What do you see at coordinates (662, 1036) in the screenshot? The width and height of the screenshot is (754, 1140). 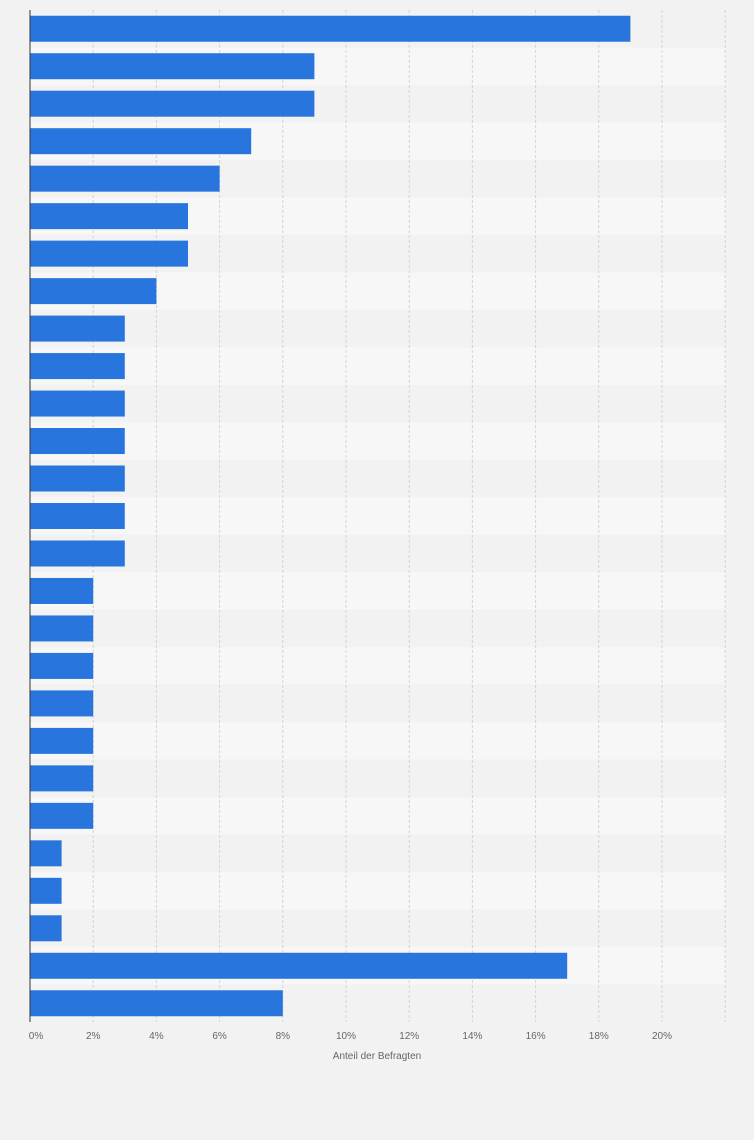 I see `x-tick-label: 20%` at bounding box center [662, 1036].